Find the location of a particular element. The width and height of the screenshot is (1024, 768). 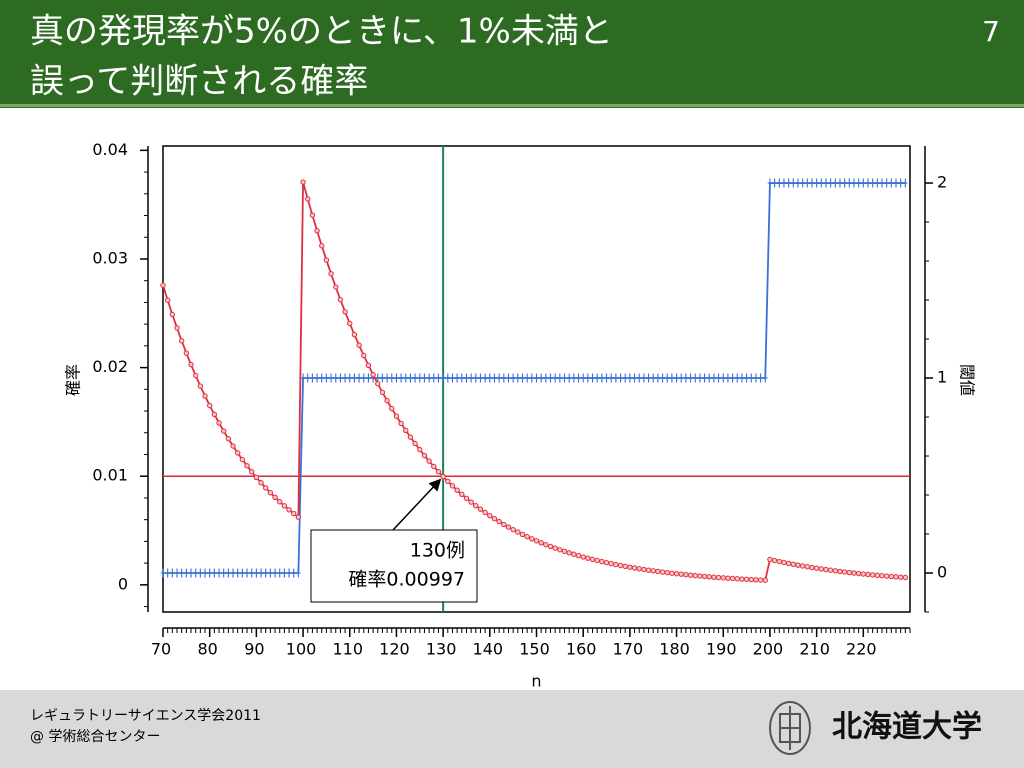

x-tick-label: 210 is located at coordinates (814, 649).